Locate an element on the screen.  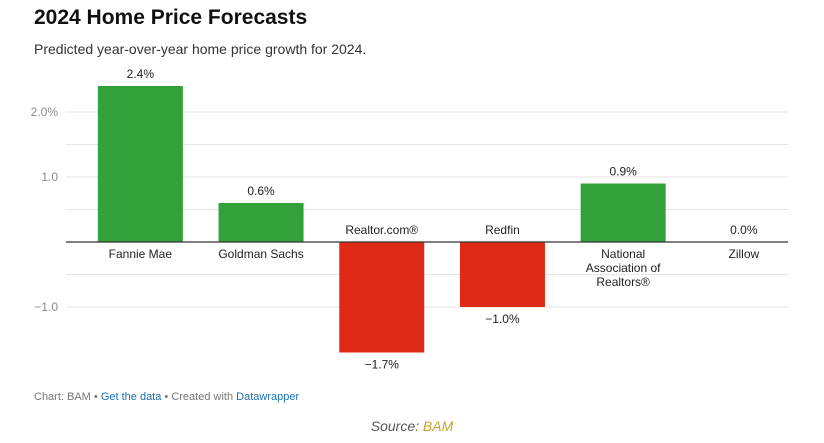
data-label: 2.4% is located at coordinates (141, 74).